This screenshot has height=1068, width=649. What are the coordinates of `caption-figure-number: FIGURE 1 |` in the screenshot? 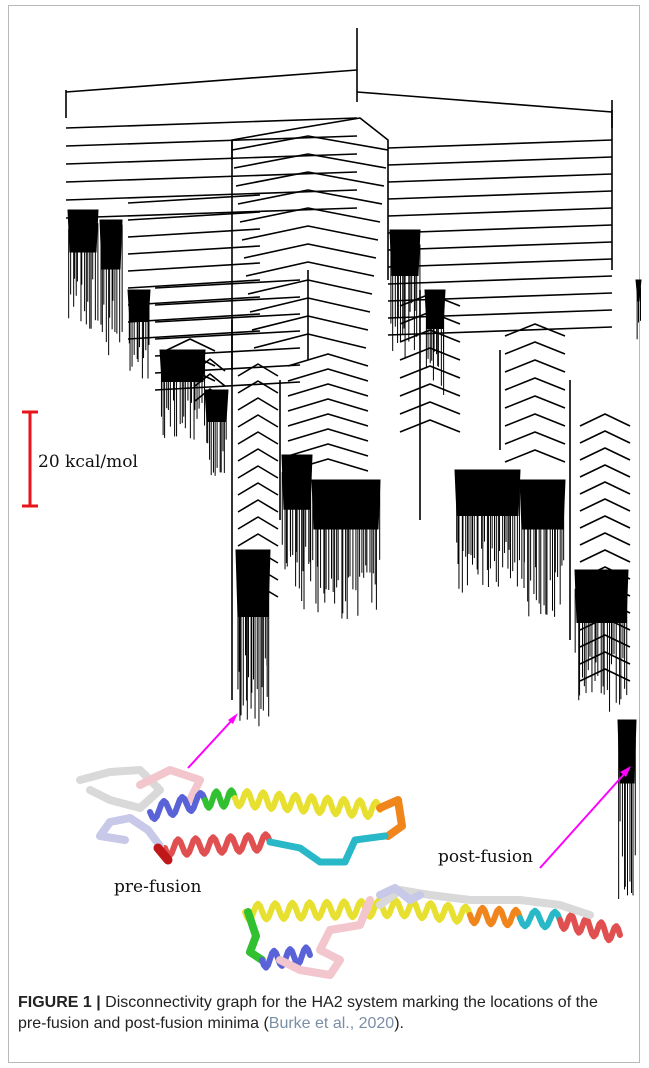 It's located at (59, 1002).